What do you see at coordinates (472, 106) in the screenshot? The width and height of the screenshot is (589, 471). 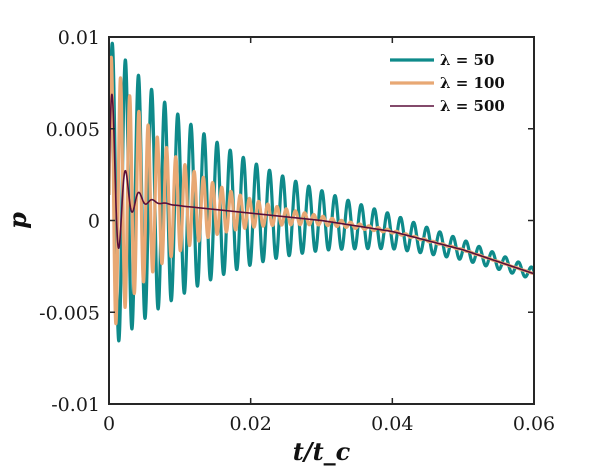 I see `legend-label-3: λ = 500` at bounding box center [472, 106].